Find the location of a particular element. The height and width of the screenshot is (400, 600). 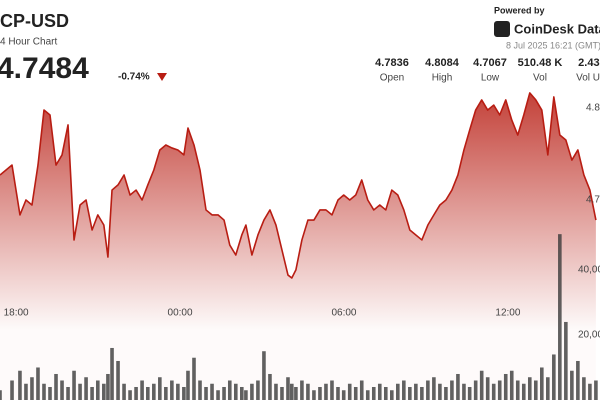

stat-label: Vol is located at coordinates (540, 78).